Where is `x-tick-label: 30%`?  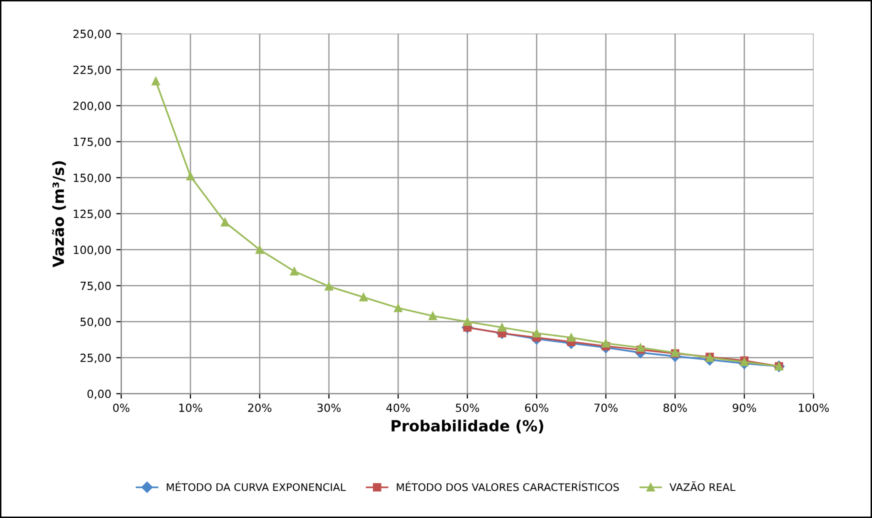 x-tick-label: 30% is located at coordinates (329, 408).